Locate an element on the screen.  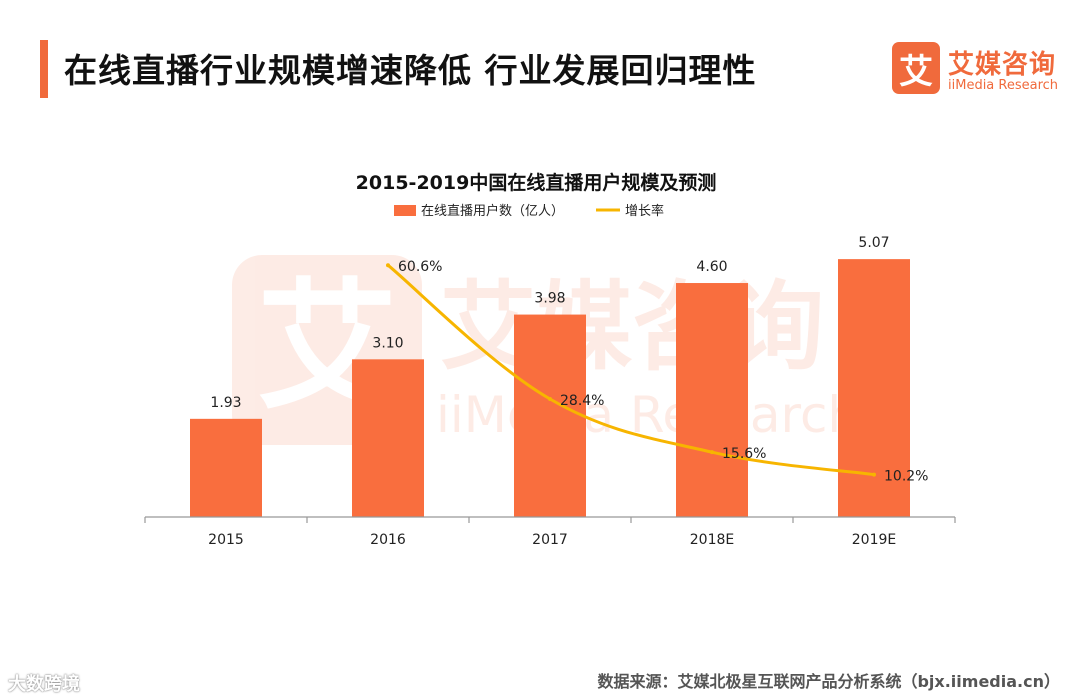
bar-value-label: 1.93 is located at coordinates (225, 403).